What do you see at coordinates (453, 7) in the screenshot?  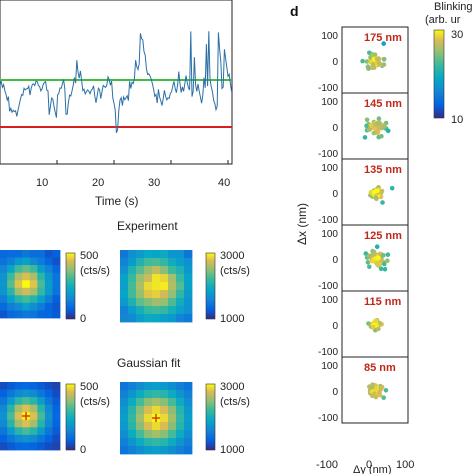 I see `blinking-colorbar-title: Blinking` at bounding box center [453, 7].